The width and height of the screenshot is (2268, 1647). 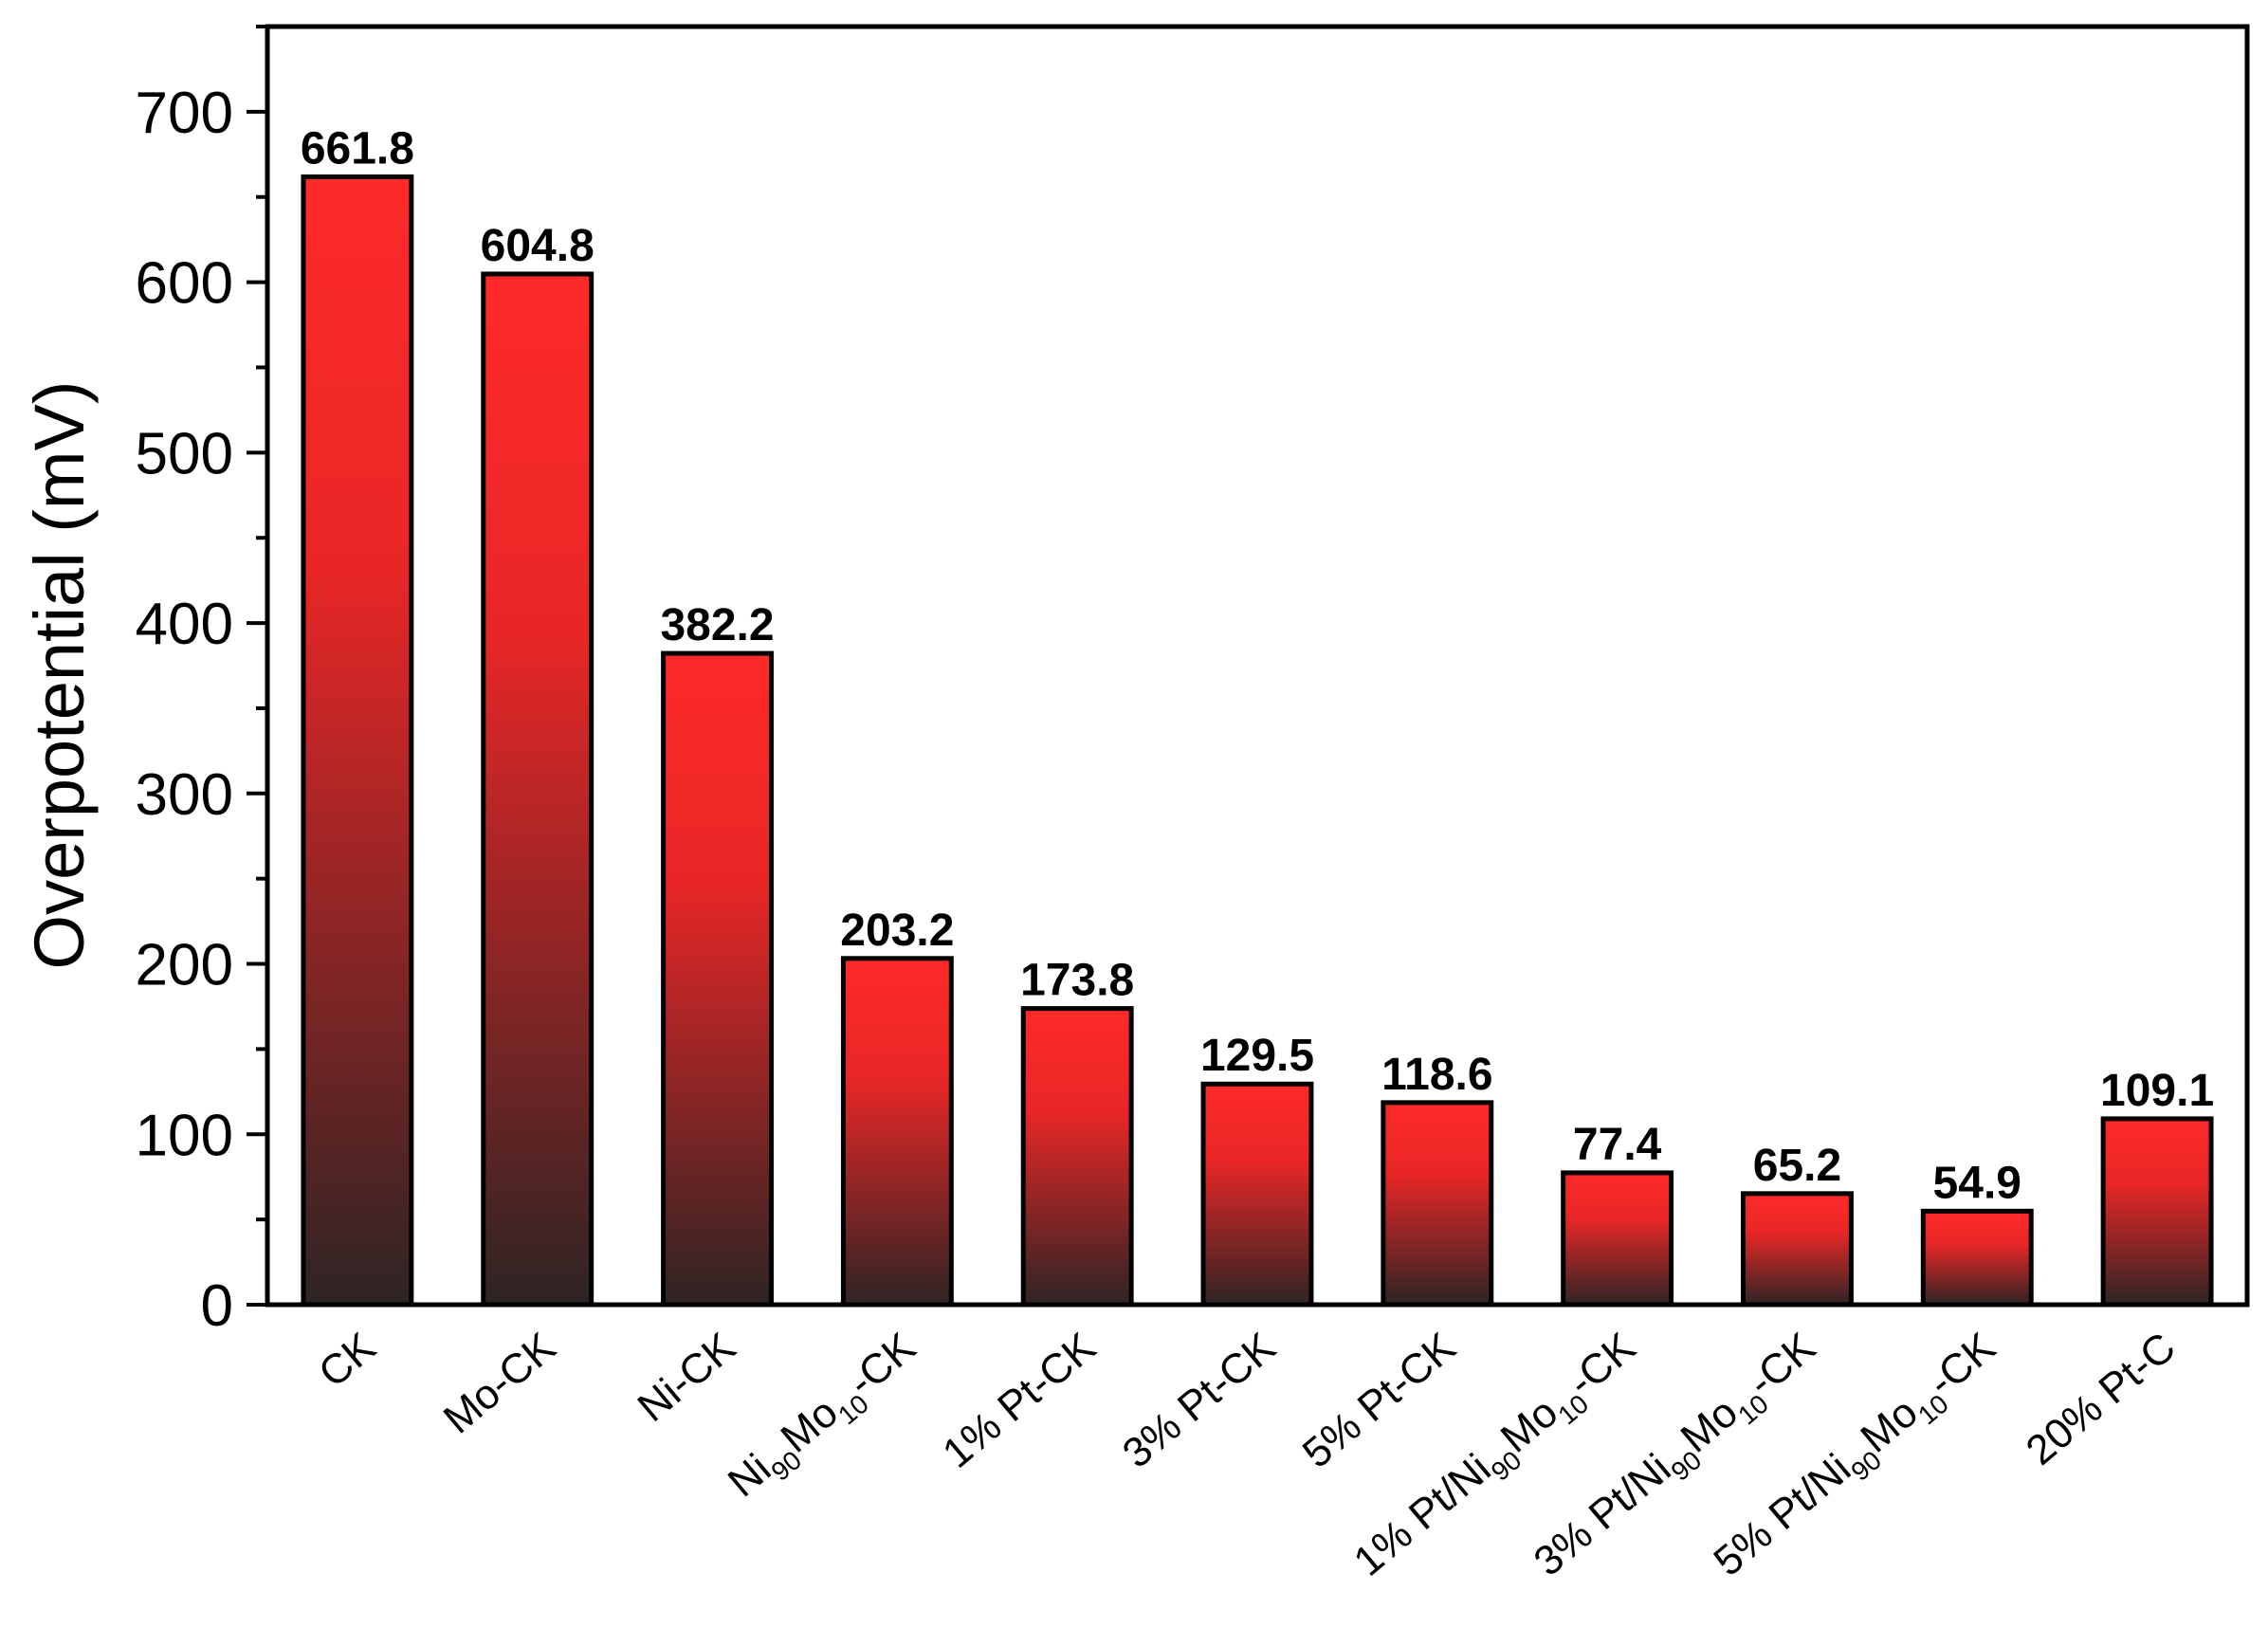 What do you see at coordinates (1257, 1056) in the screenshot?
I see `bar-value-label: 129.5` at bounding box center [1257, 1056].